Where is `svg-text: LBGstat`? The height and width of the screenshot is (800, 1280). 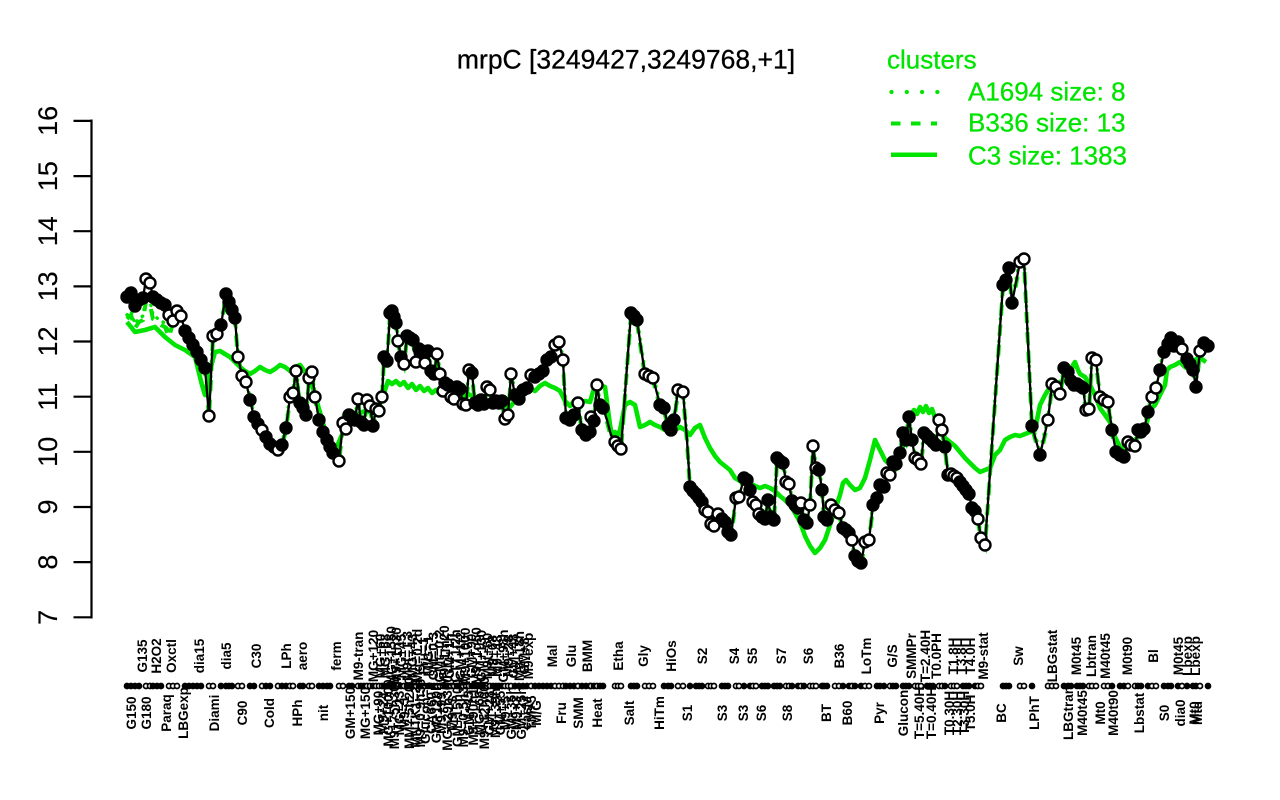 svg-text: LBGstat is located at coordinates (1052, 655).